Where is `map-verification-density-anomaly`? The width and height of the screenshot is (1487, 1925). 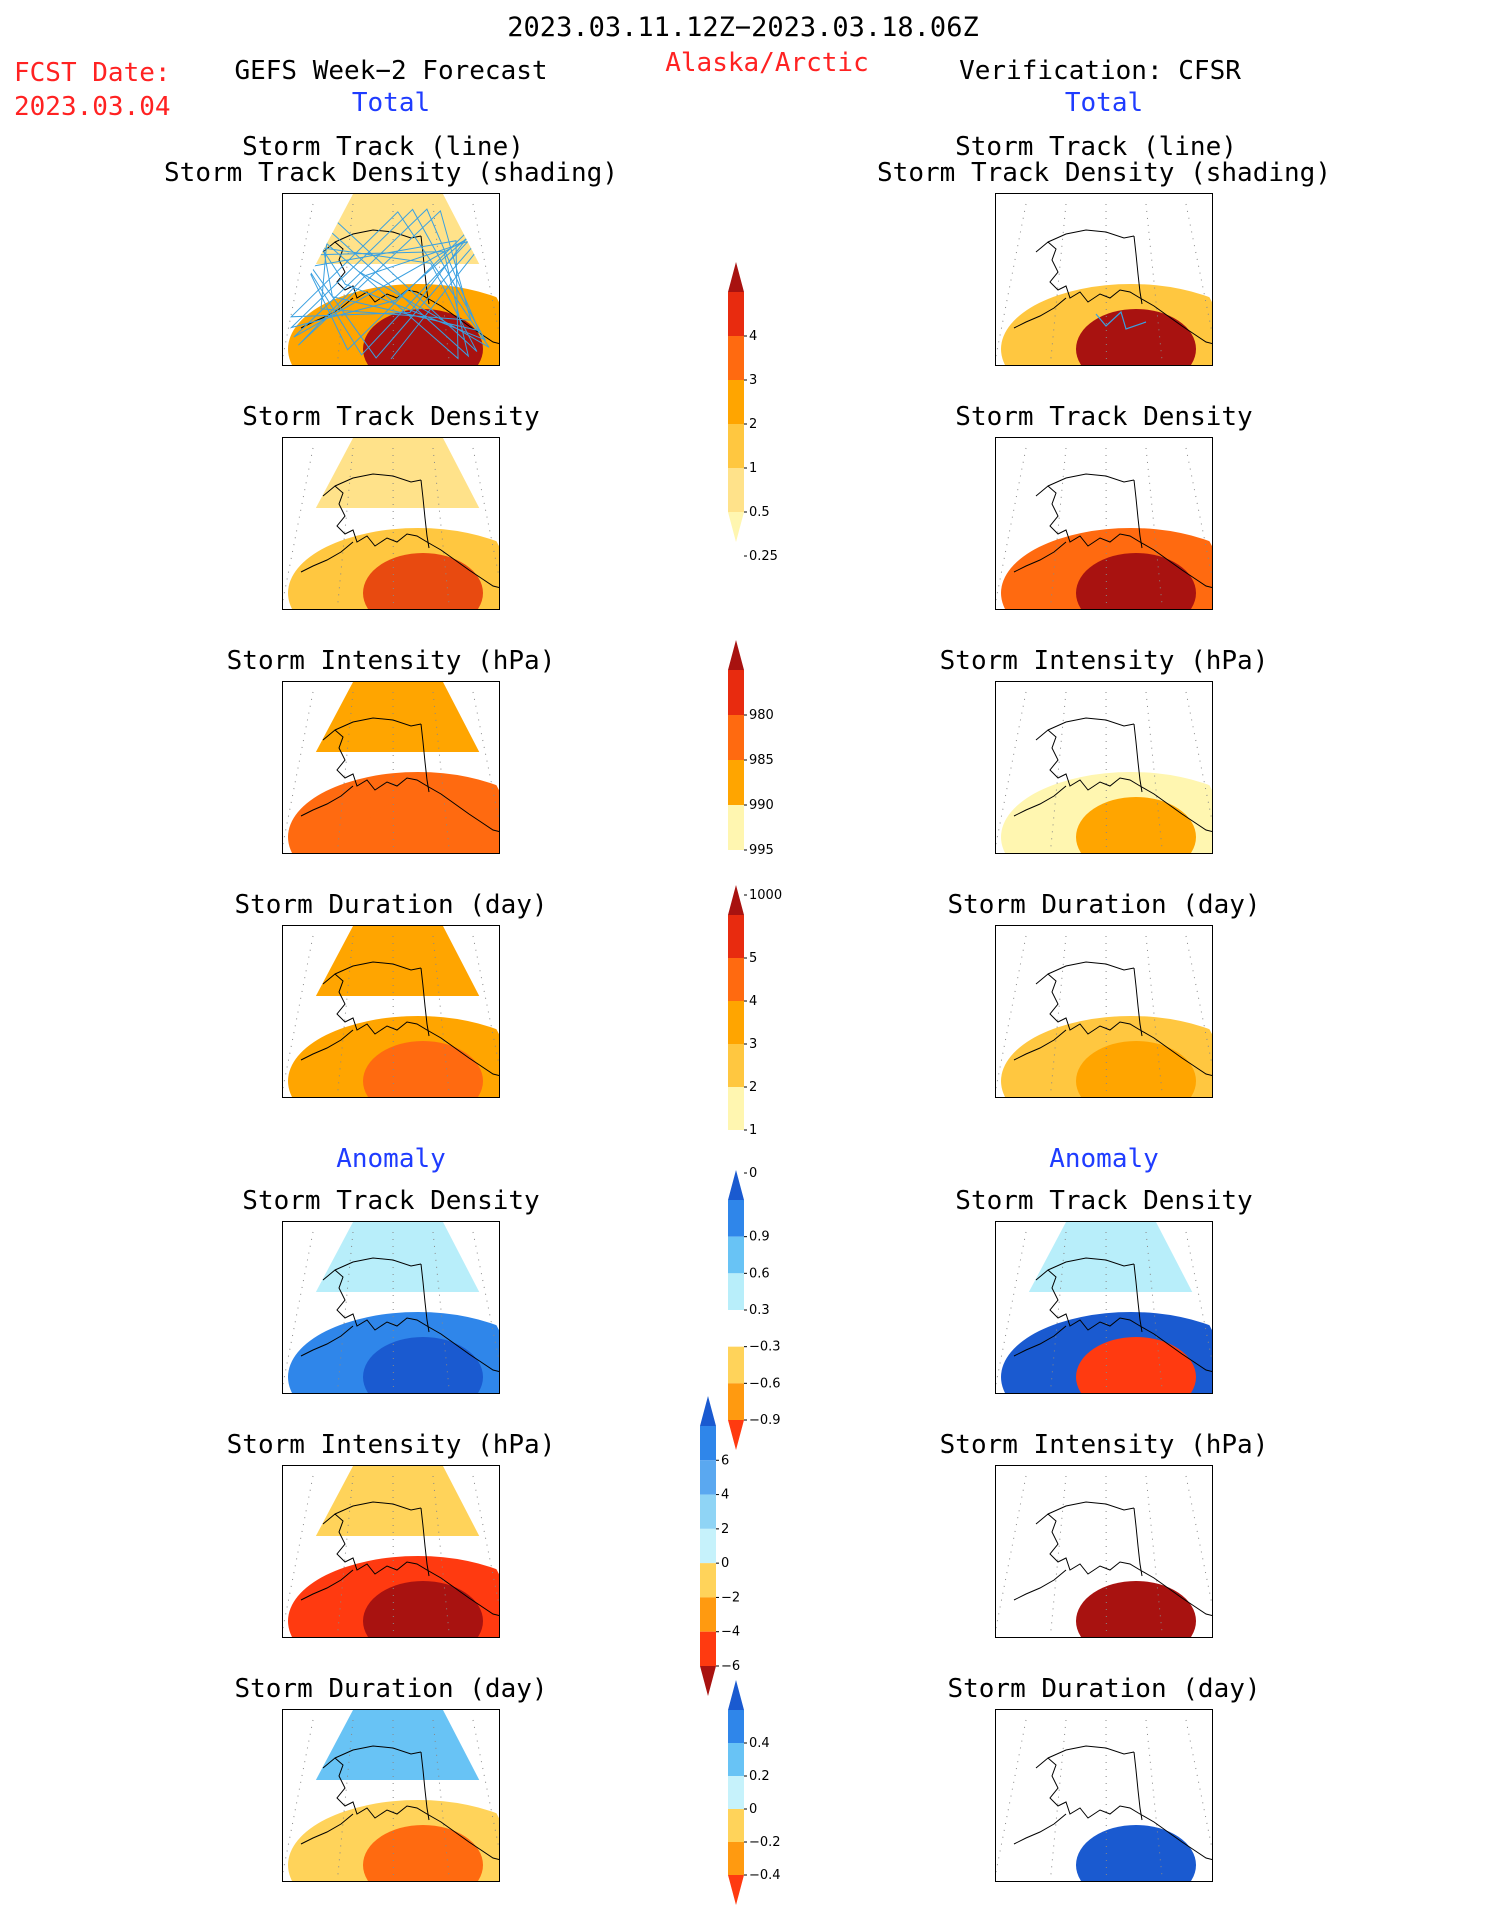 map-verification-density-anomaly is located at coordinates (1104, 1307).